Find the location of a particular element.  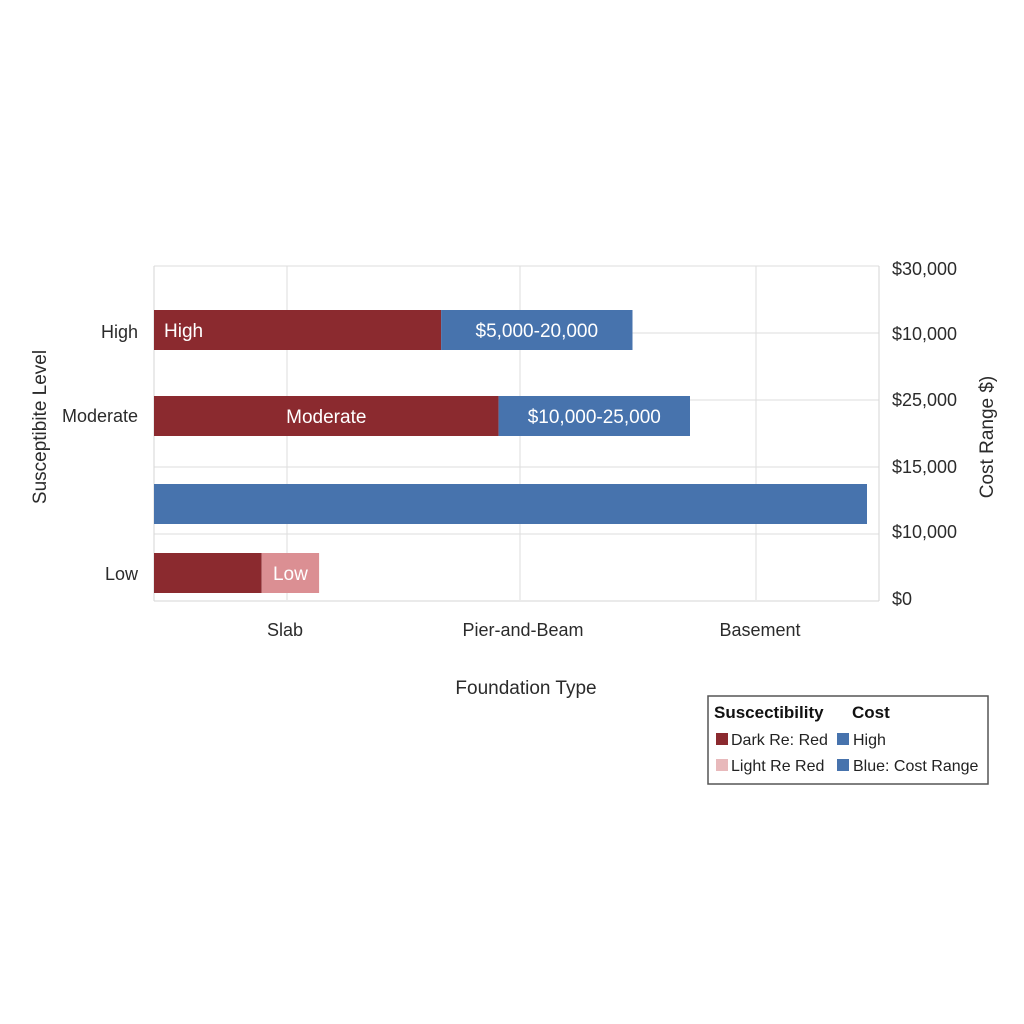

x-tick-labels: Slab Pier-and-Beam Basement is located at coordinates (534, 630).